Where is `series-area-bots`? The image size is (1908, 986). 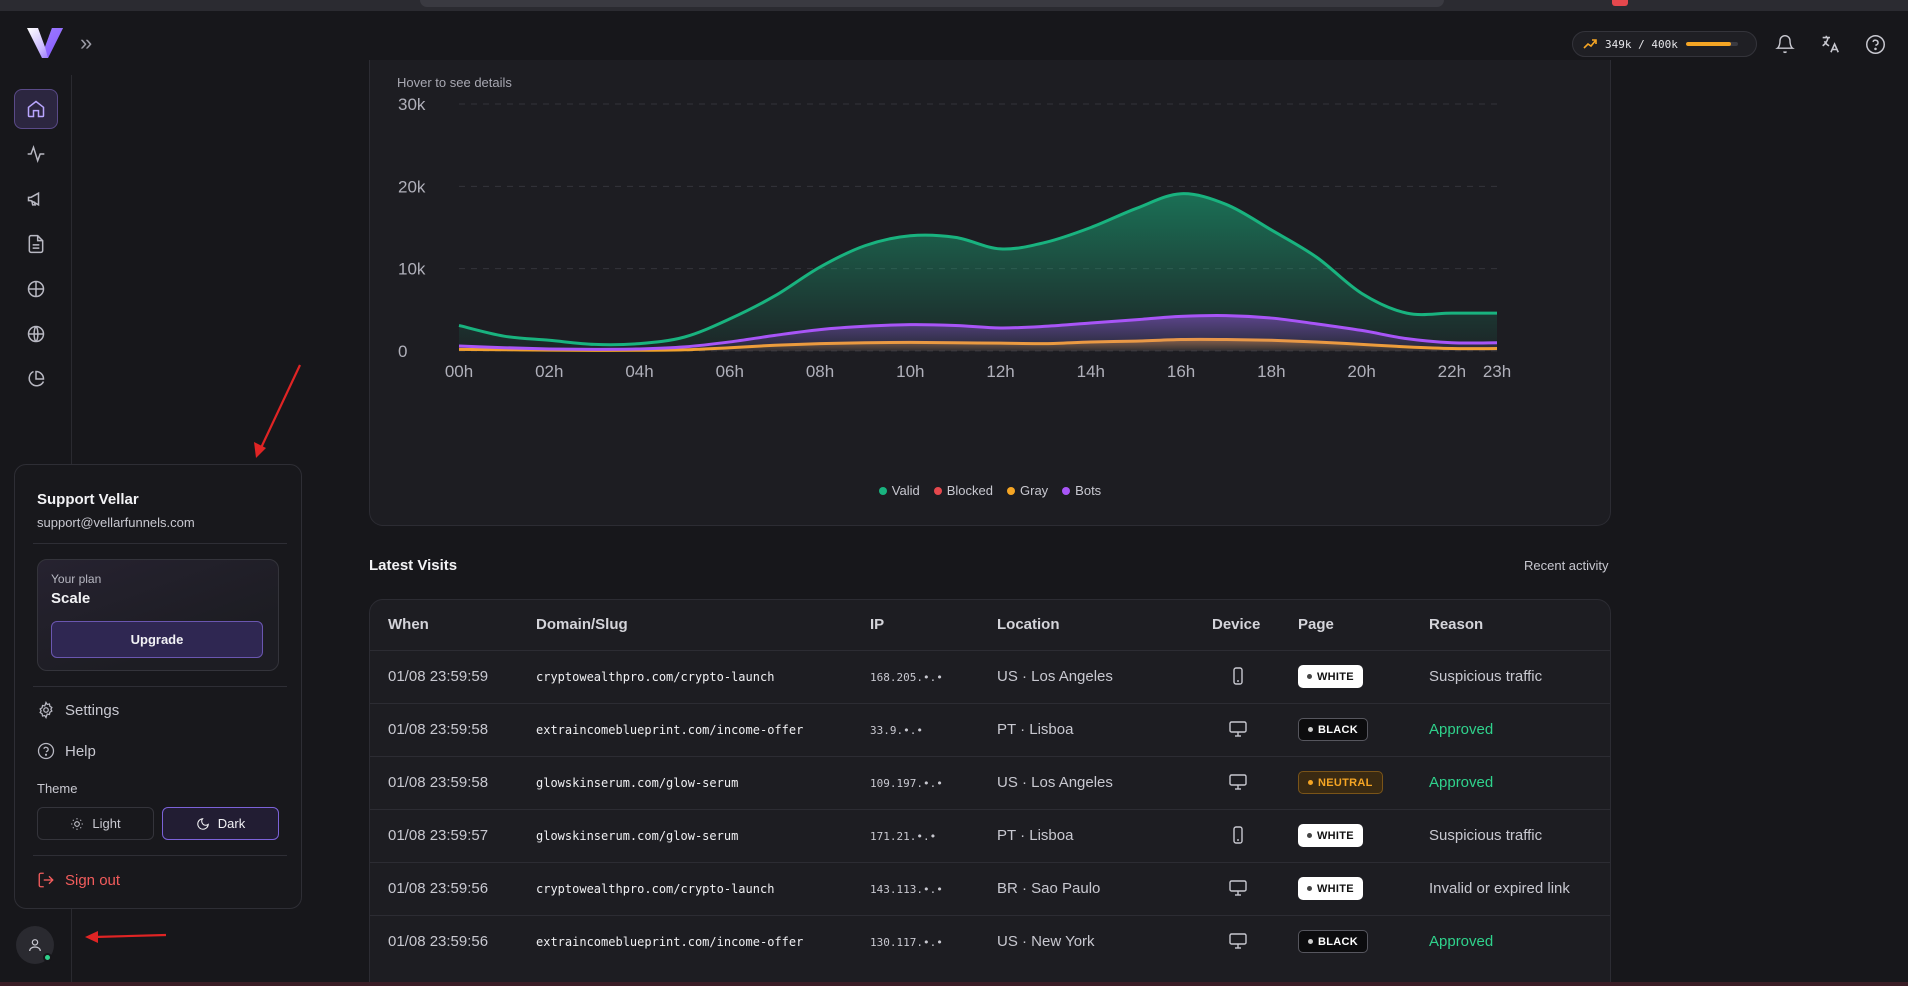
series-area-bots is located at coordinates (978, 333).